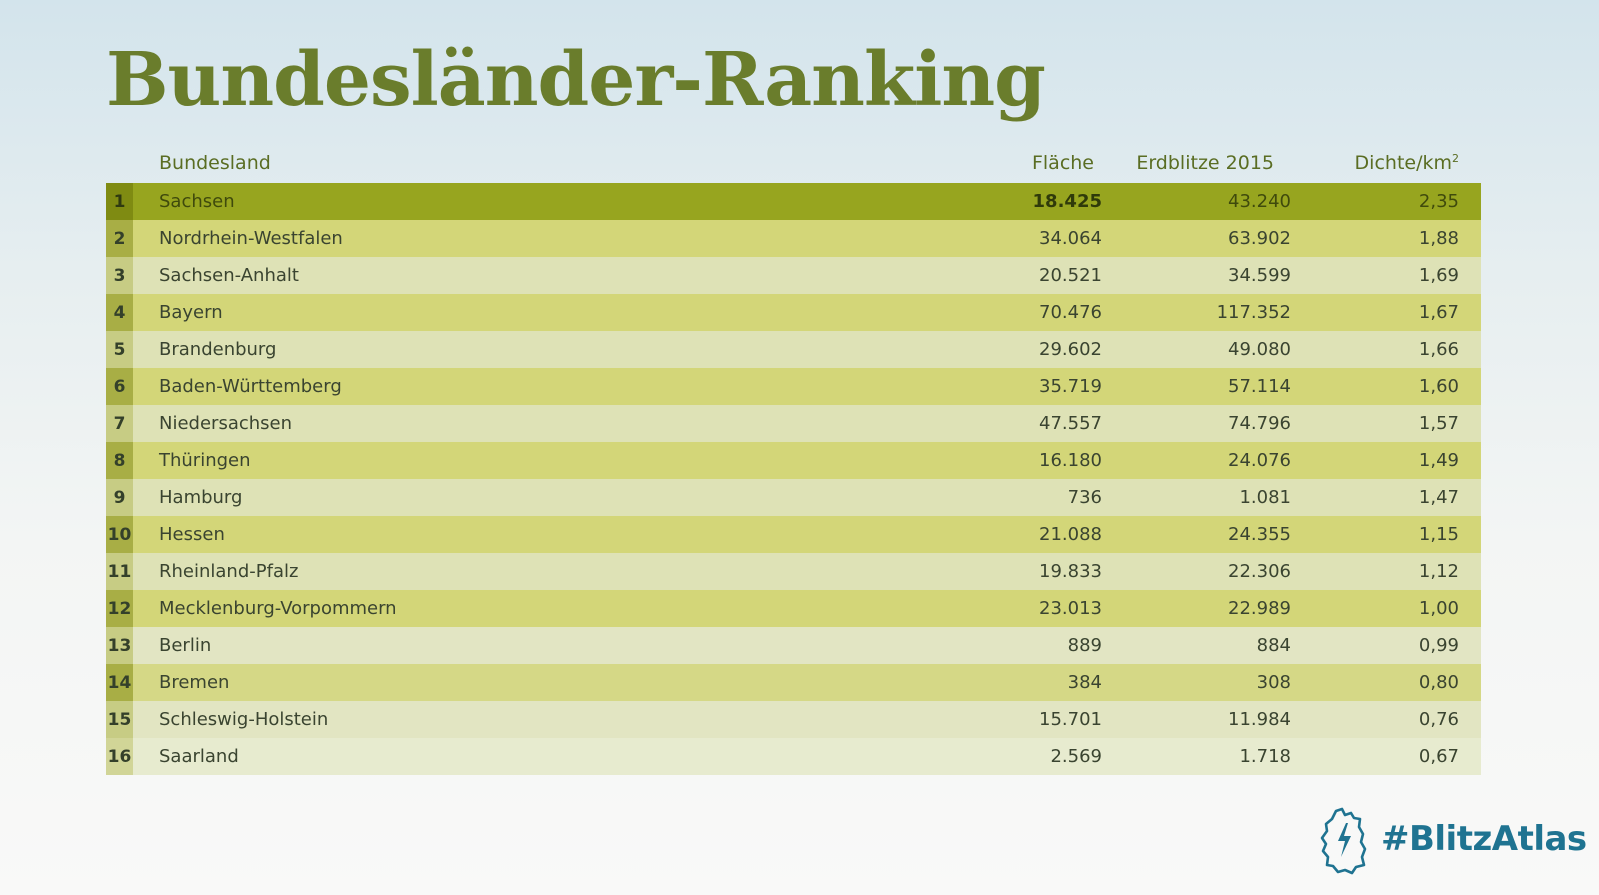 The width and height of the screenshot is (1599, 895). I want to click on rank-cell: 14, so click(119, 682).